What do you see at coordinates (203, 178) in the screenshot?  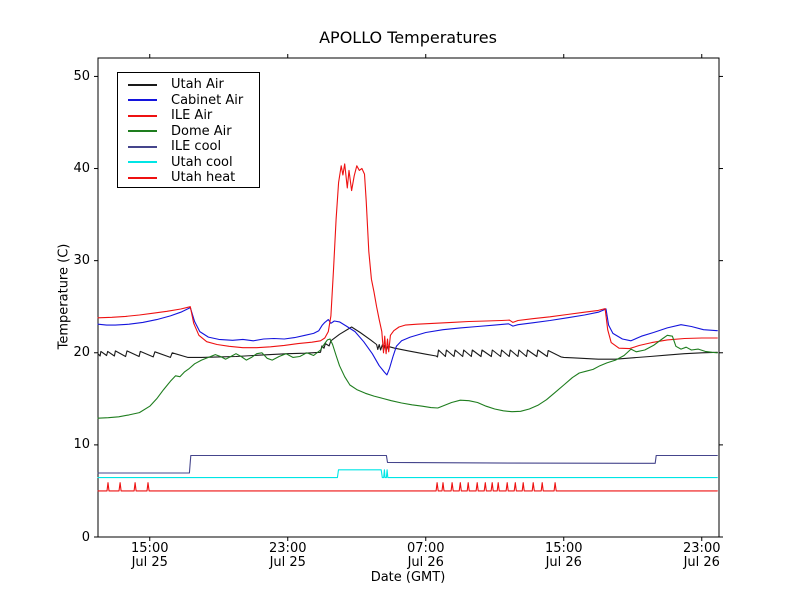 I see `legend-label: Utah heat` at bounding box center [203, 178].